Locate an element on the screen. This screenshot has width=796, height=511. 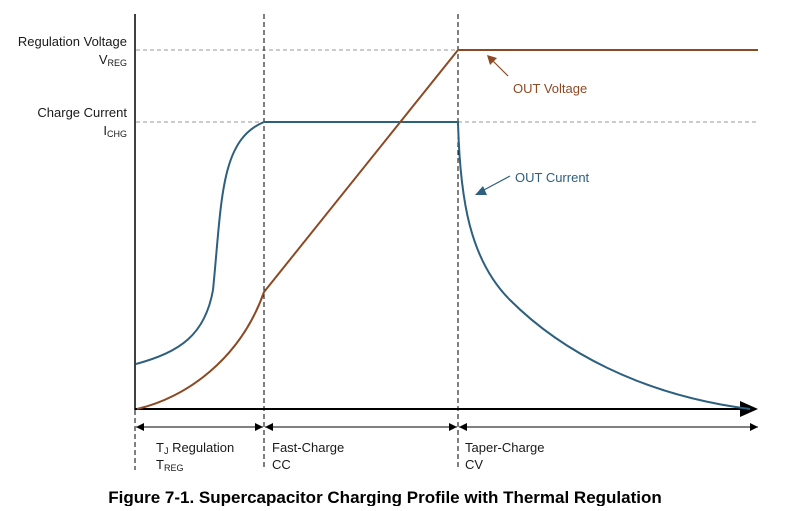
out-current-label: OUT Current is located at coordinates (552, 177).